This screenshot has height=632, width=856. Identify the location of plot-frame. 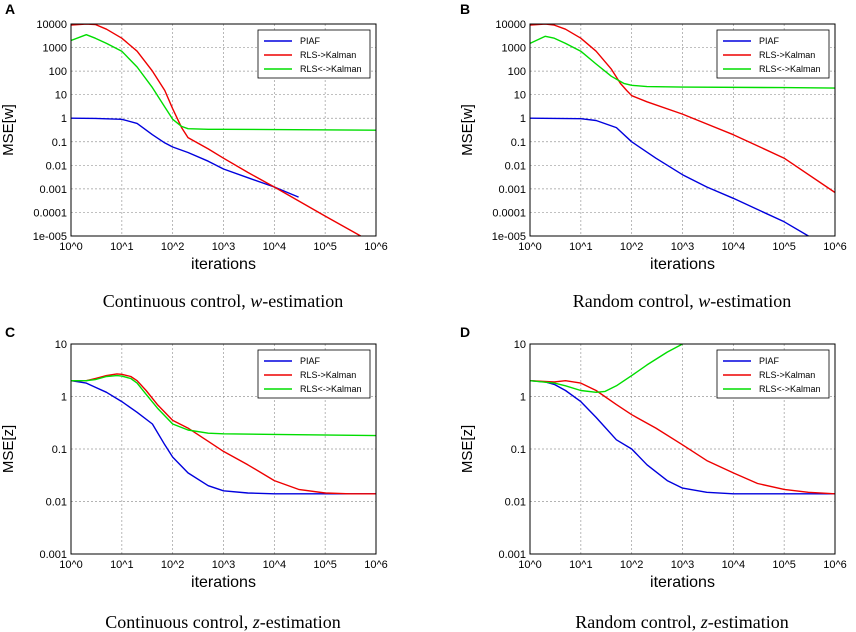
(682, 449).